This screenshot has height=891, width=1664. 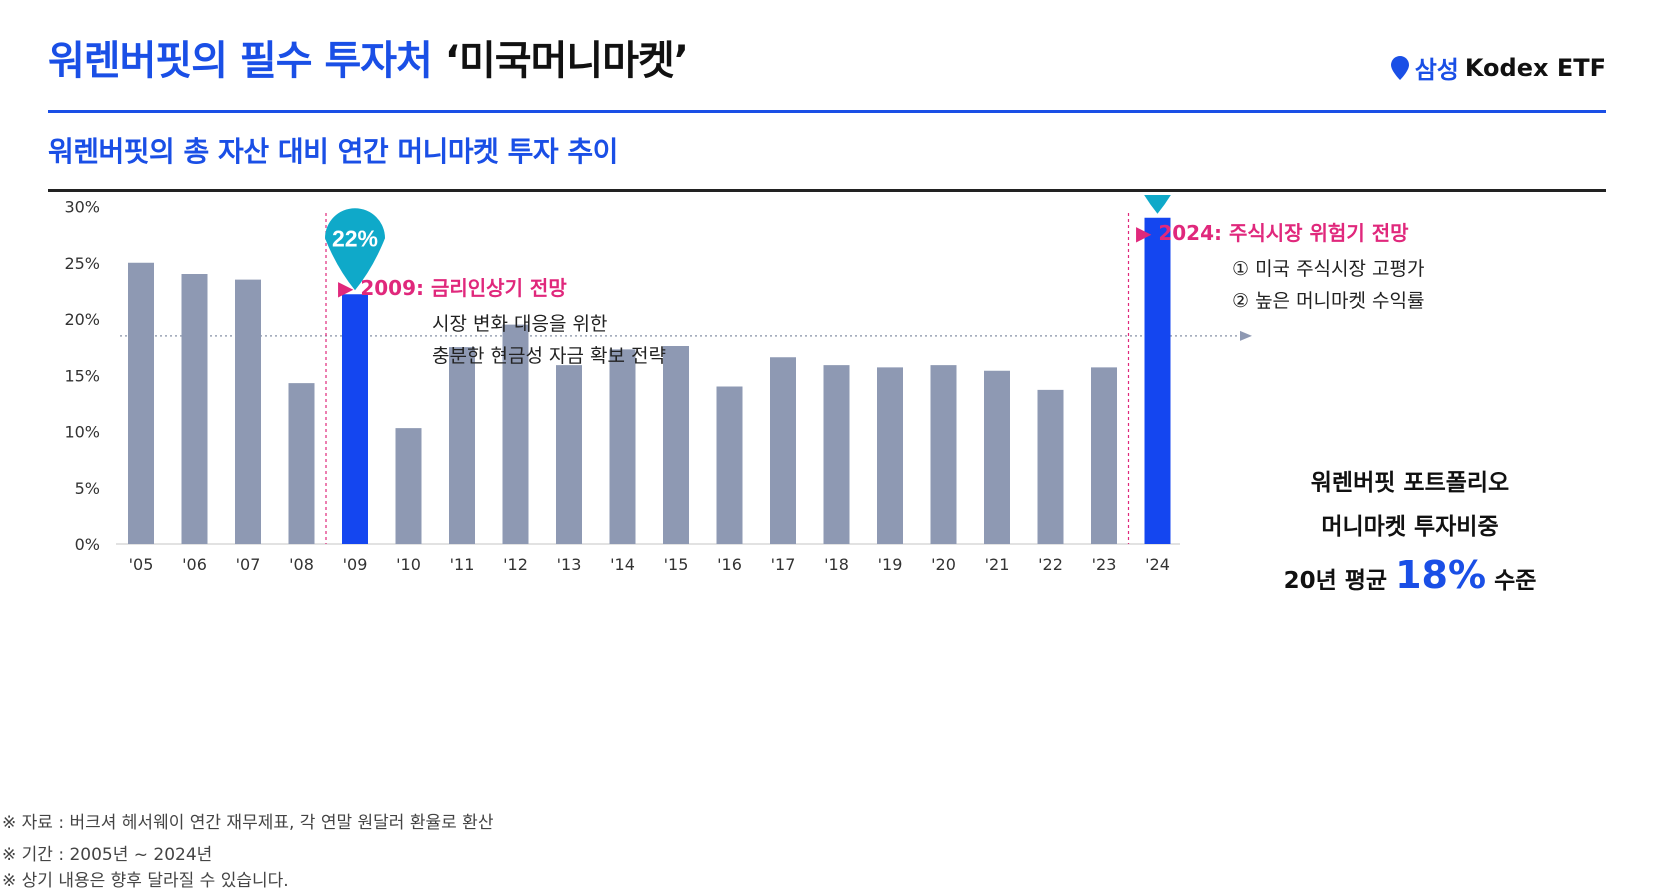 I want to click on callout-line2: 머니마켓 투자비중, so click(x=1409, y=527).